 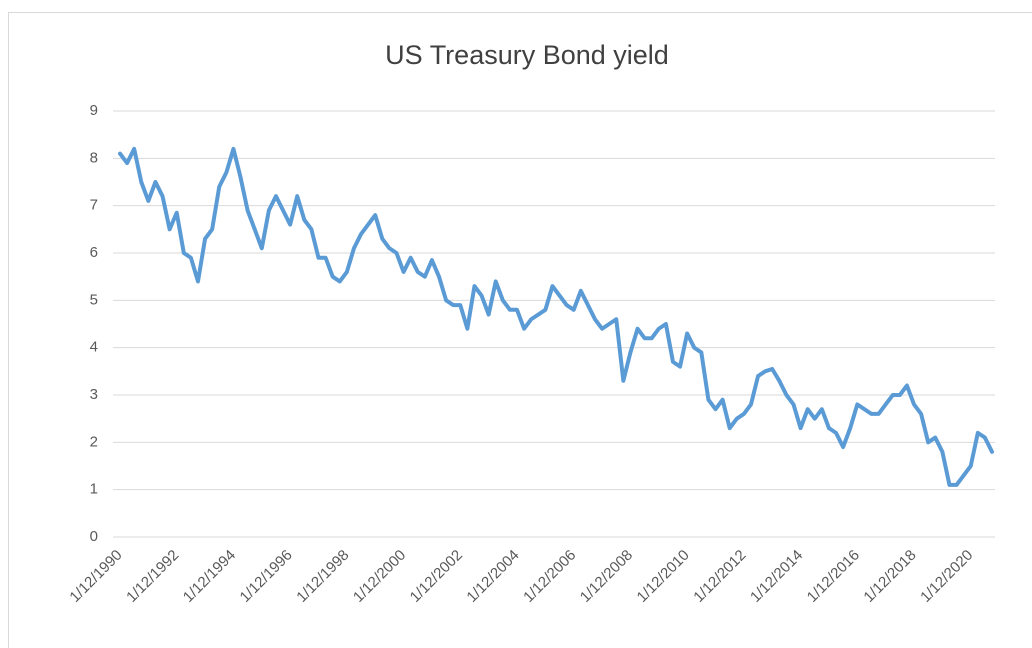 What do you see at coordinates (94, 347) in the screenshot?
I see `y-tick-label: 4` at bounding box center [94, 347].